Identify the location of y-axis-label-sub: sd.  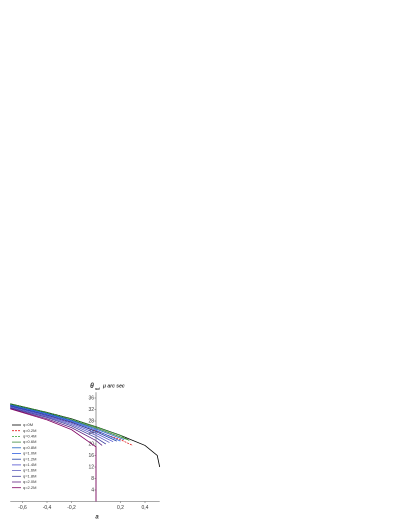
(97, 388).